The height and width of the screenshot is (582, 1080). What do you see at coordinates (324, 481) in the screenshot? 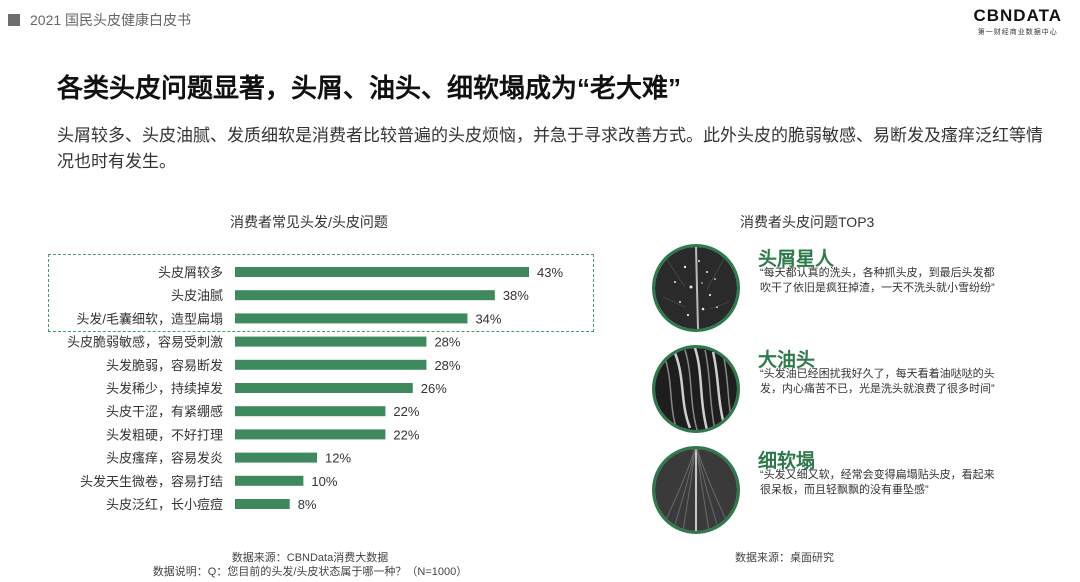
I see `value-label: 10%` at bounding box center [324, 481].